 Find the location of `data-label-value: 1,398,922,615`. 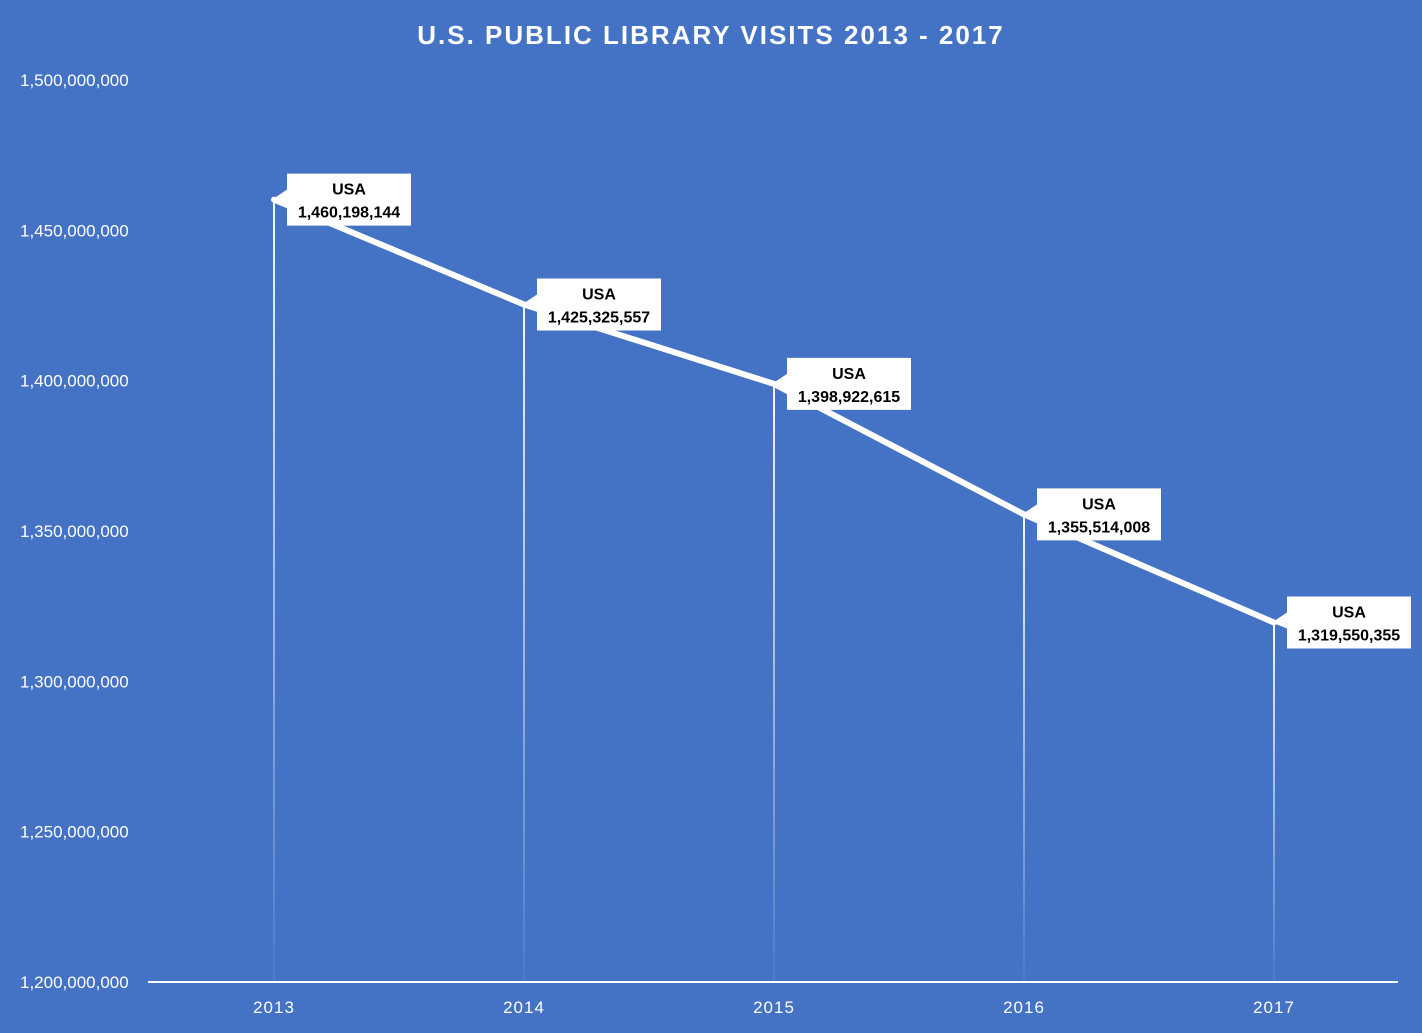

data-label-value: 1,398,922,615 is located at coordinates (849, 397).